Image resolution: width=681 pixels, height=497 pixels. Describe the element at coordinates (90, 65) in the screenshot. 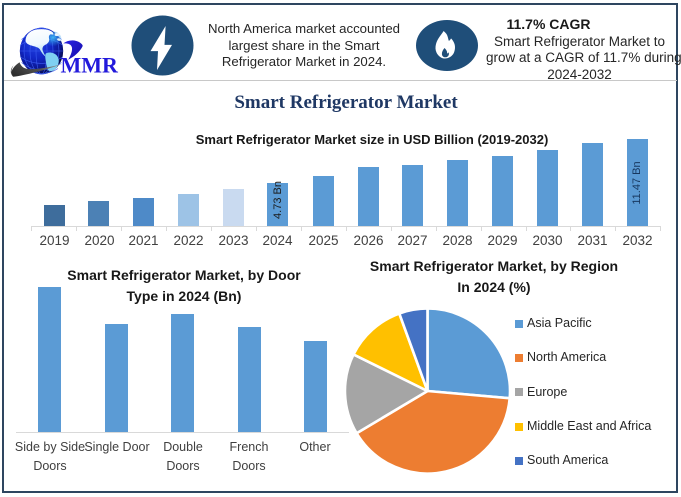

I see `svg-text: MMR` at that location.